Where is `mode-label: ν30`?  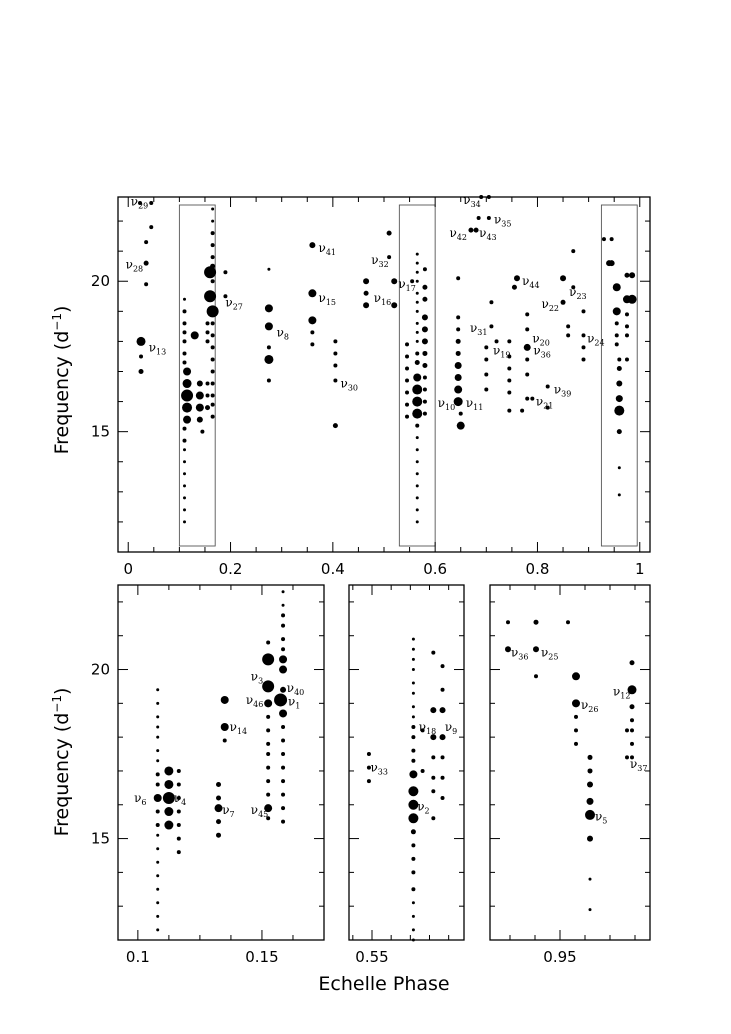
mode-label: ν30 is located at coordinates (349, 385).